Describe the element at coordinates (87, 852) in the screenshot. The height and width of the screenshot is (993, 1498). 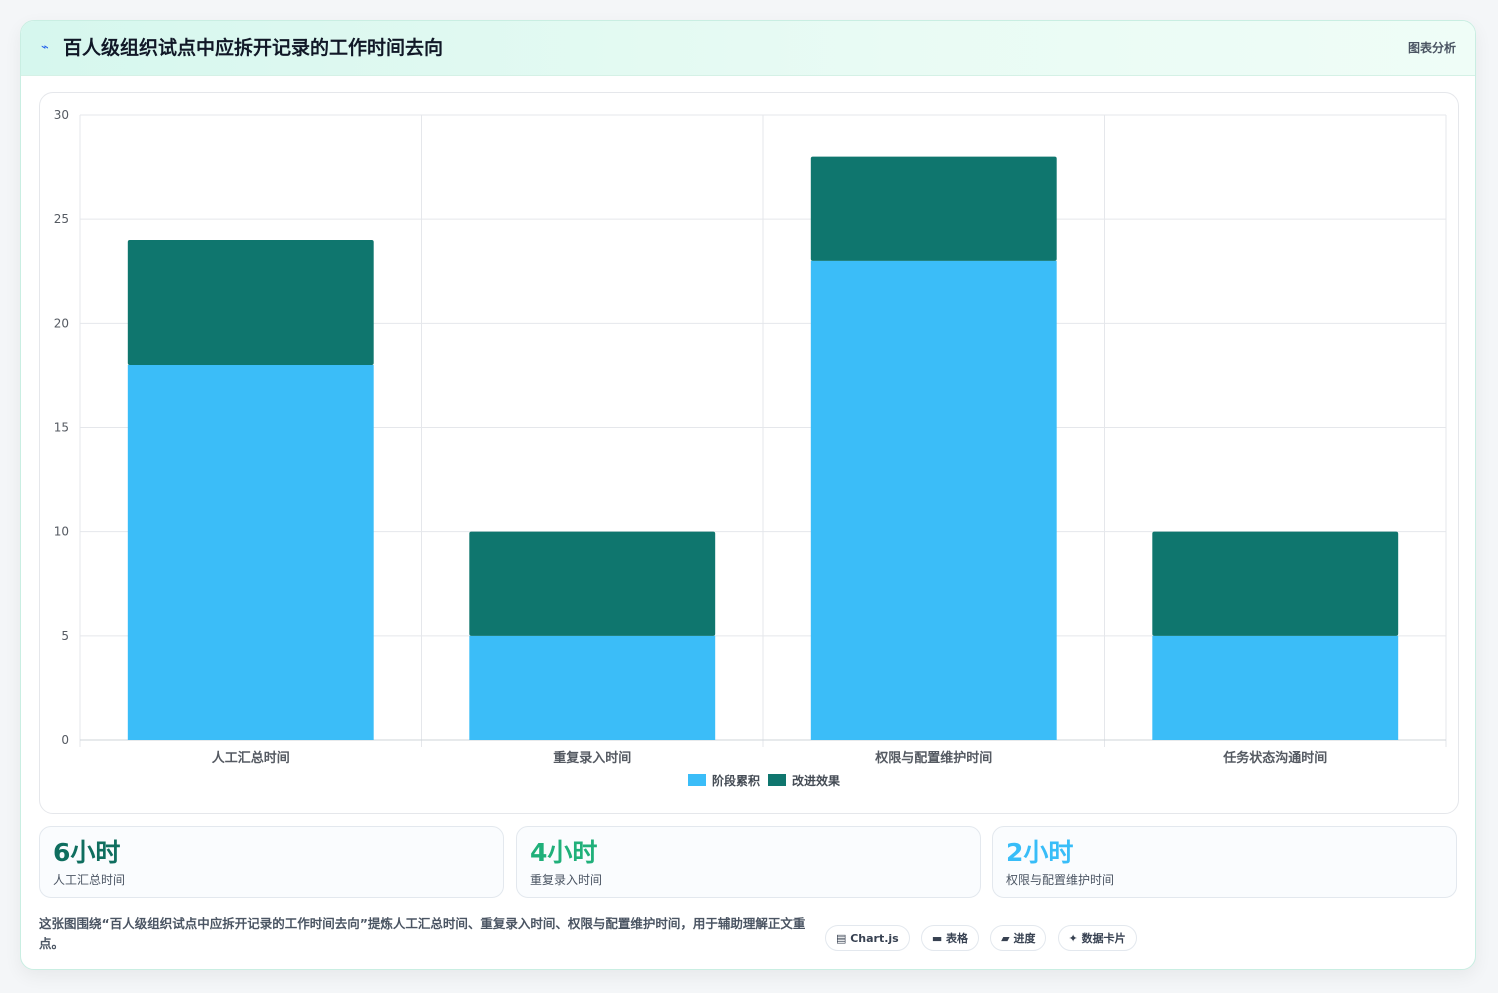
I see `stat-value: 6小时` at that location.